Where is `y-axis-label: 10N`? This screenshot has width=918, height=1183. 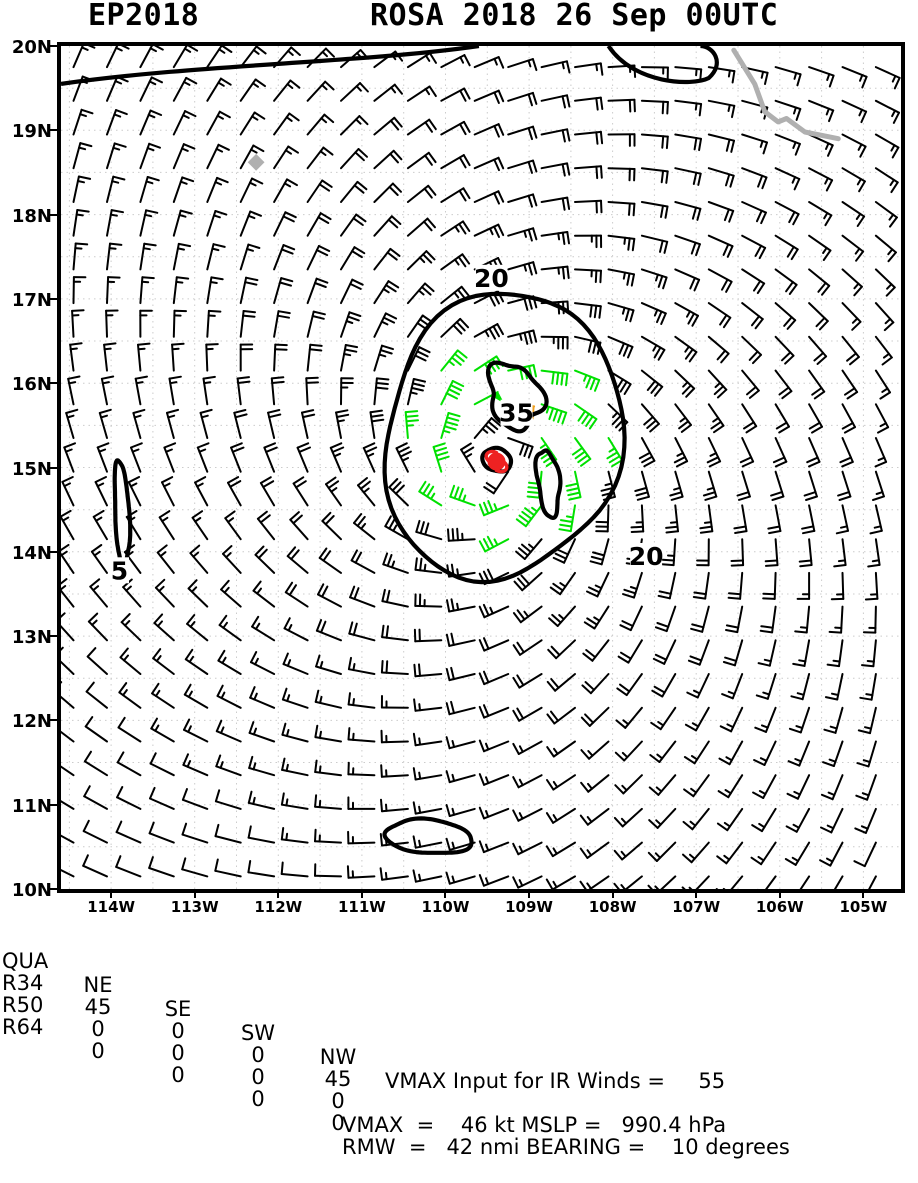
y-axis-label: 10N is located at coordinates (26, 890).